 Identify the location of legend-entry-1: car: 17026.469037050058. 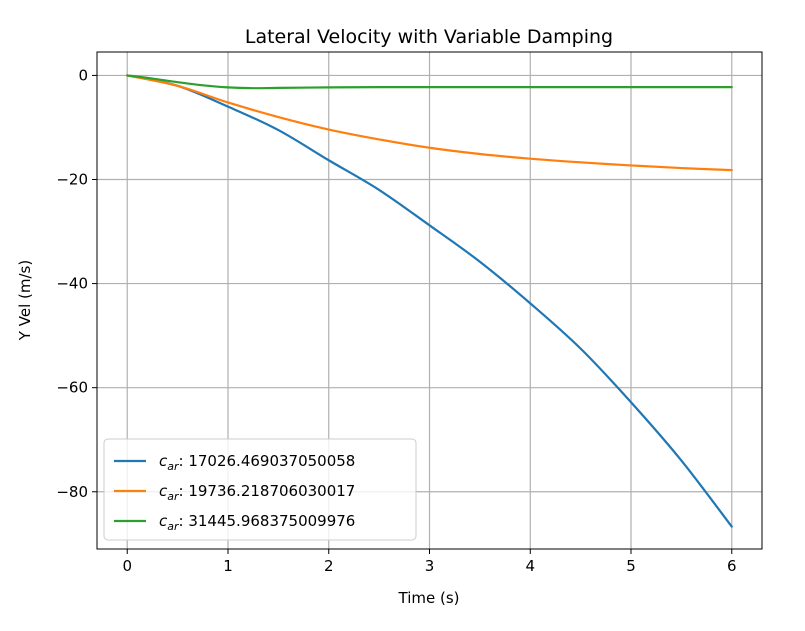
(257, 462).